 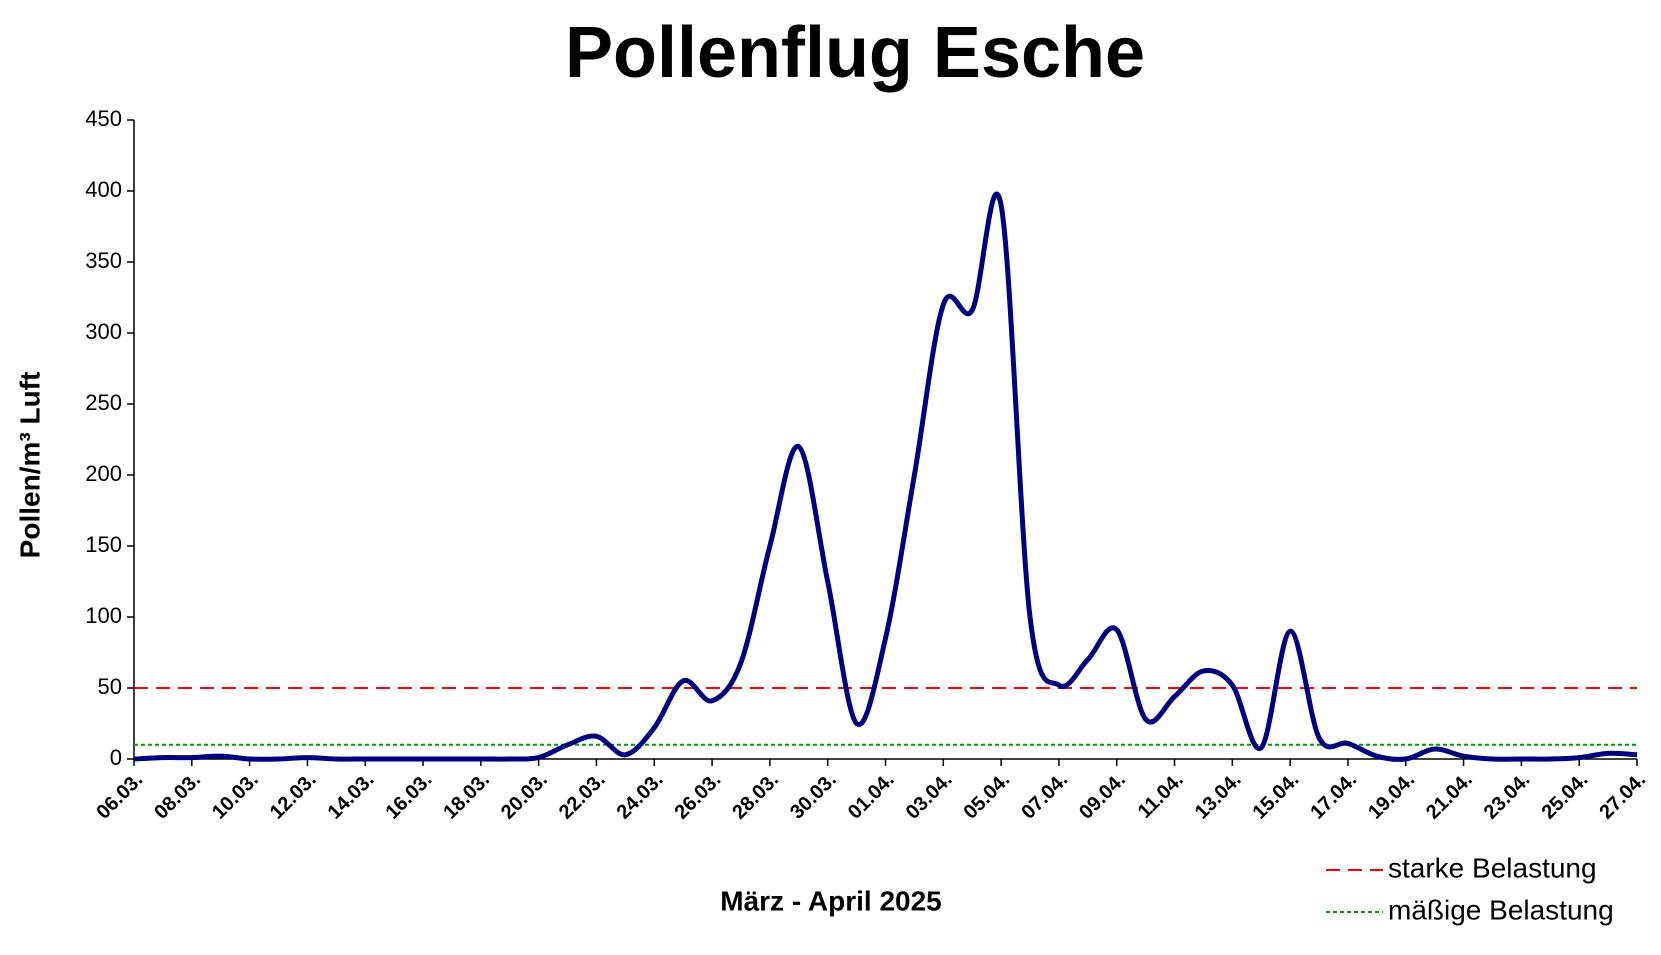 I want to click on y-tick-label: 450, so click(x=103, y=118).